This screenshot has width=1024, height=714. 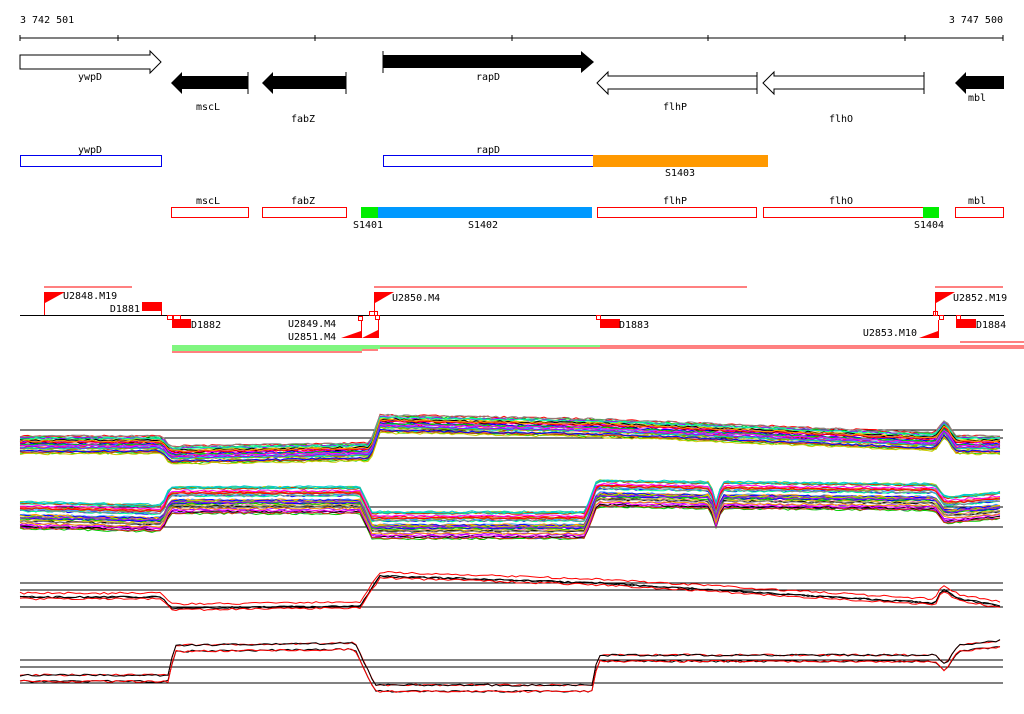 What do you see at coordinates (977, 201) in the screenshot?
I see `box-label: mbl` at bounding box center [977, 201].